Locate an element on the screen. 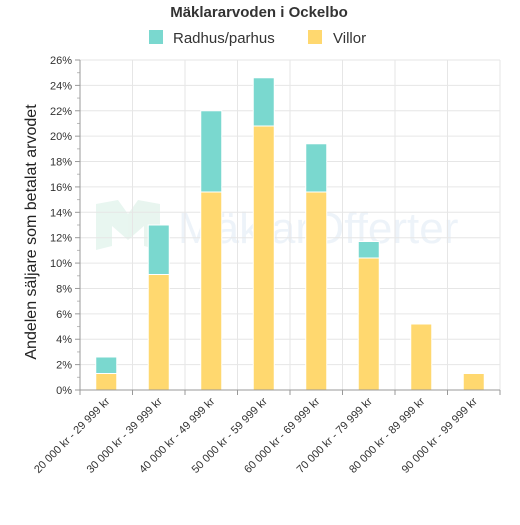 The image size is (520, 525). y-tick-label: 4% is located at coordinates (64, 340).